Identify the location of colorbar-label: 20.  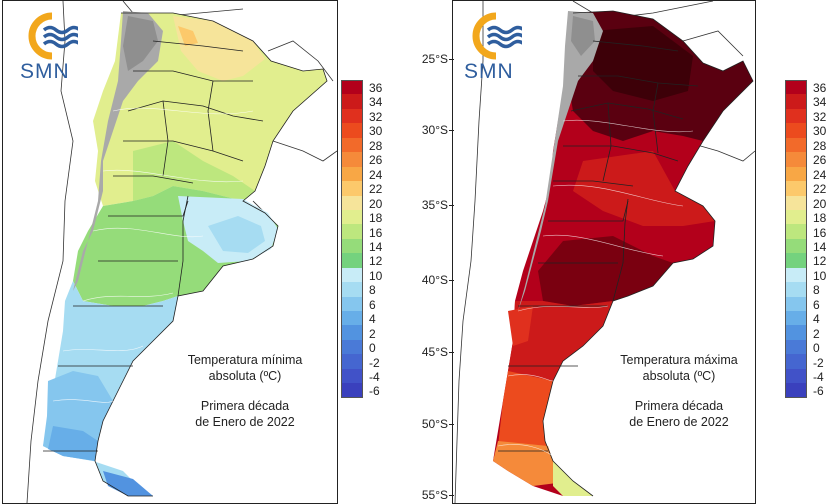
(376, 203).